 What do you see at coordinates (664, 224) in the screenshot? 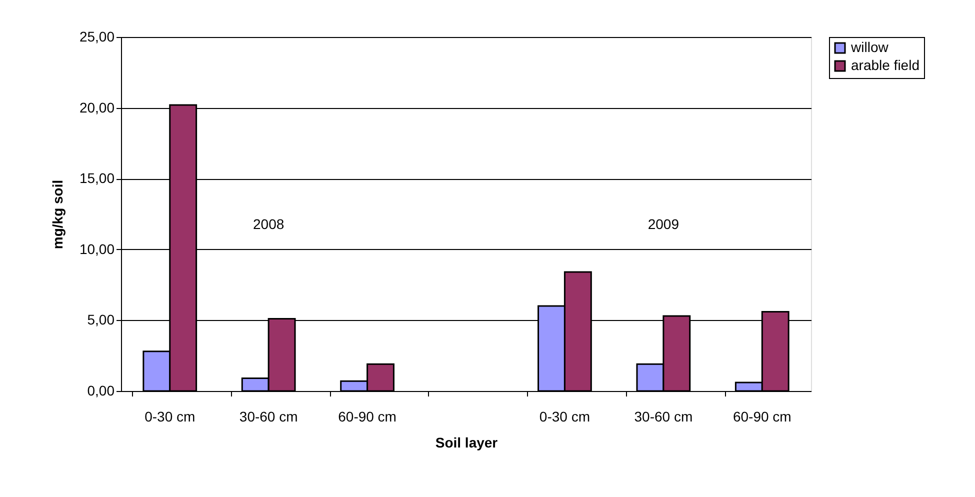
I see `annotation: 2009` at bounding box center [664, 224].